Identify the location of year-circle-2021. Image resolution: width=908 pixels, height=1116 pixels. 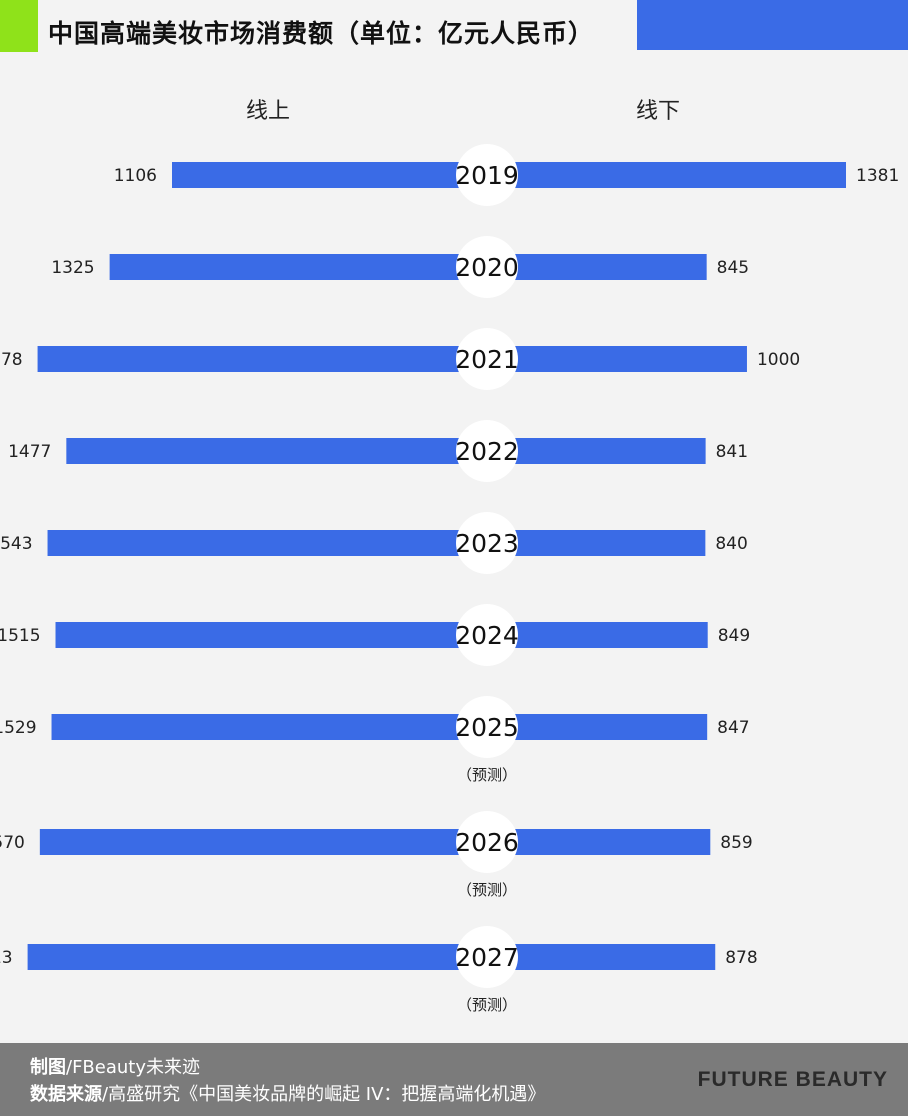
(487, 359).